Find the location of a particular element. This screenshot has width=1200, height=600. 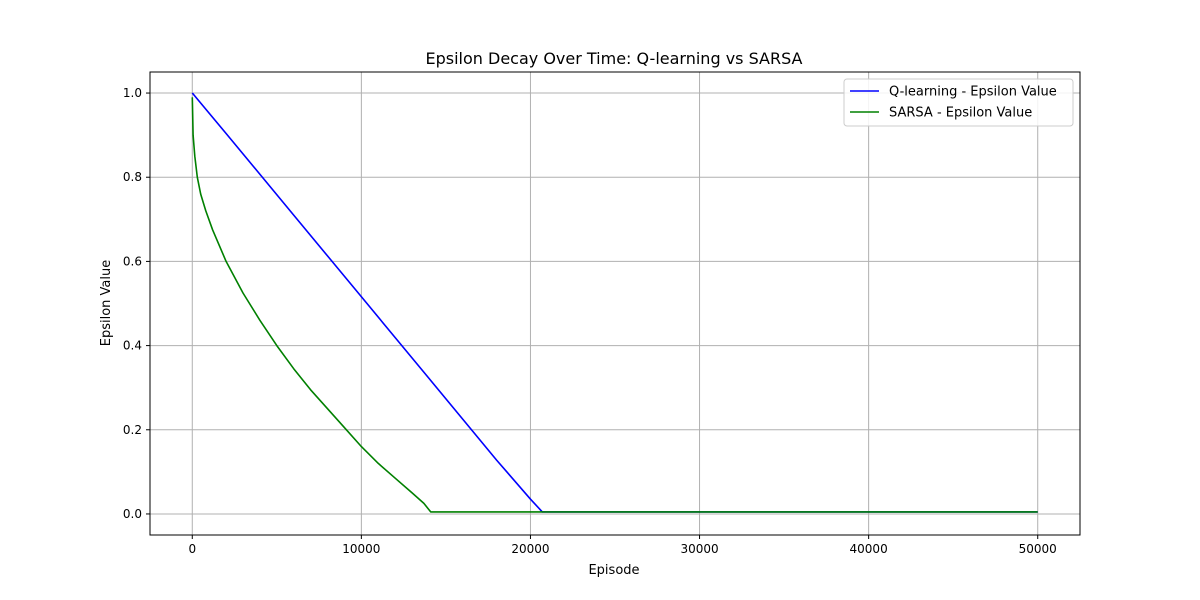

y-axis-label: Epsilon Value is located at coordinates (106, 303).